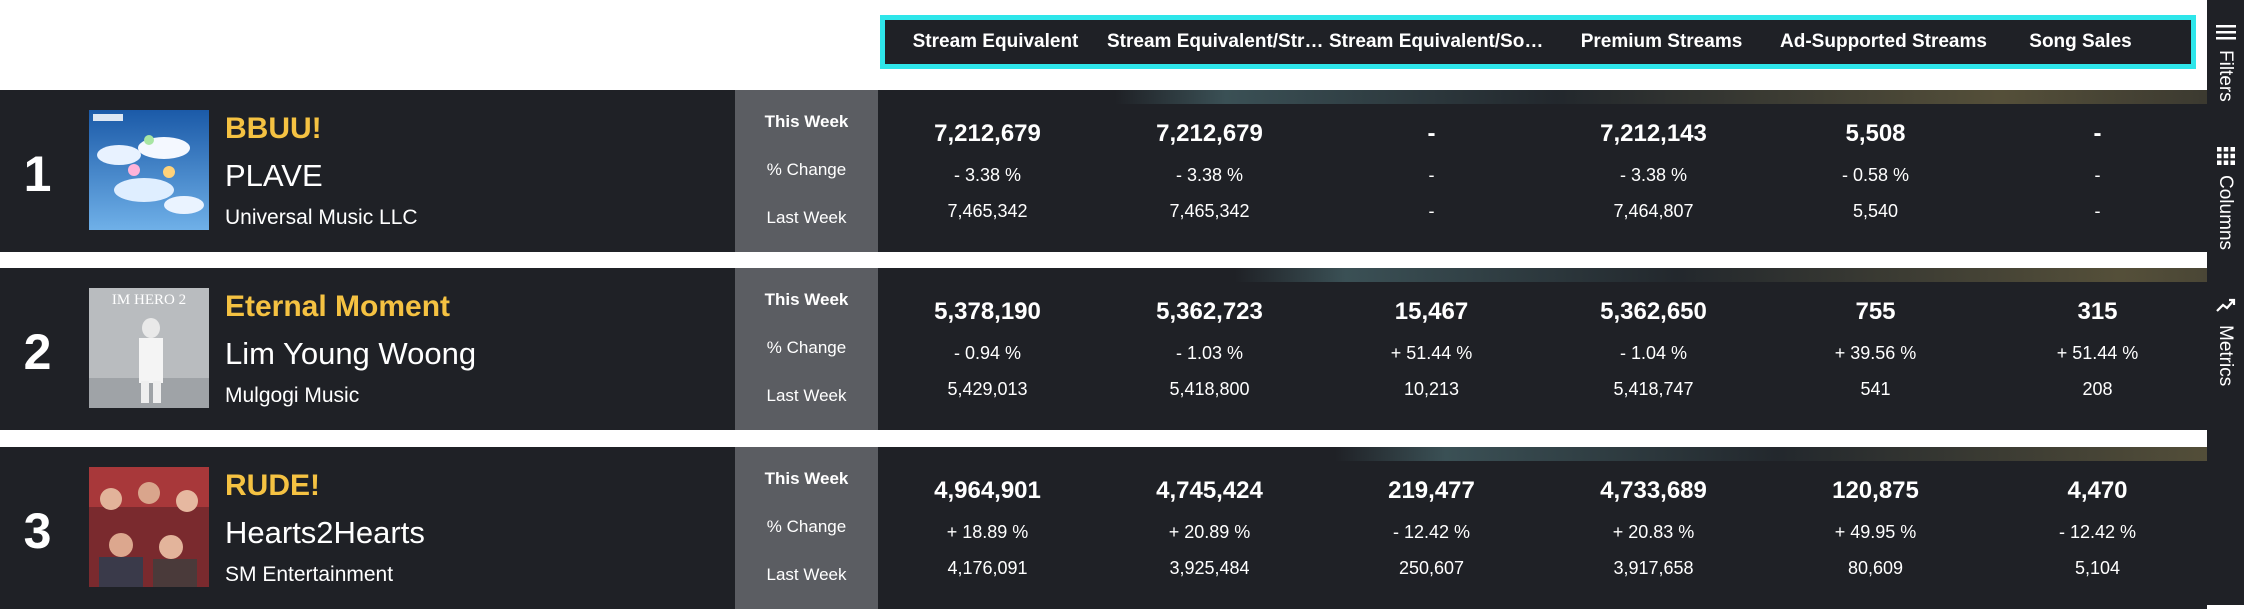 This screenshot has width=2244, height=609. I want to click on column-header-stream-equivalent: Stream Equivalent, so click(995, 41).